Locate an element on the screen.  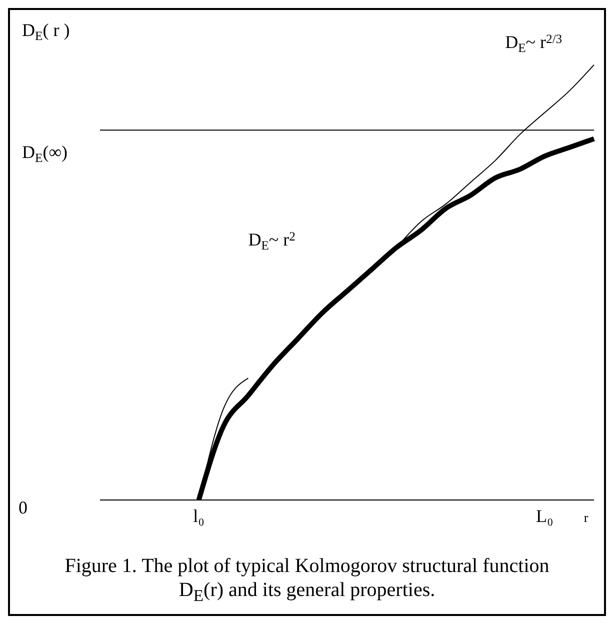
ref-line-label: D$_{E}$(∞) is located at coordinates (45, 153).